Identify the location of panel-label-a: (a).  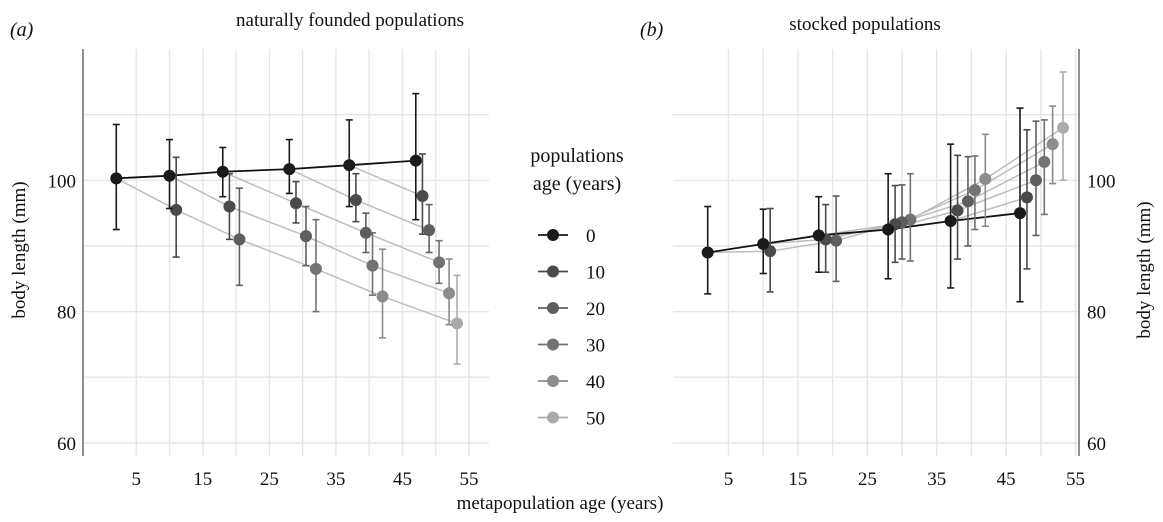
(22, 30).